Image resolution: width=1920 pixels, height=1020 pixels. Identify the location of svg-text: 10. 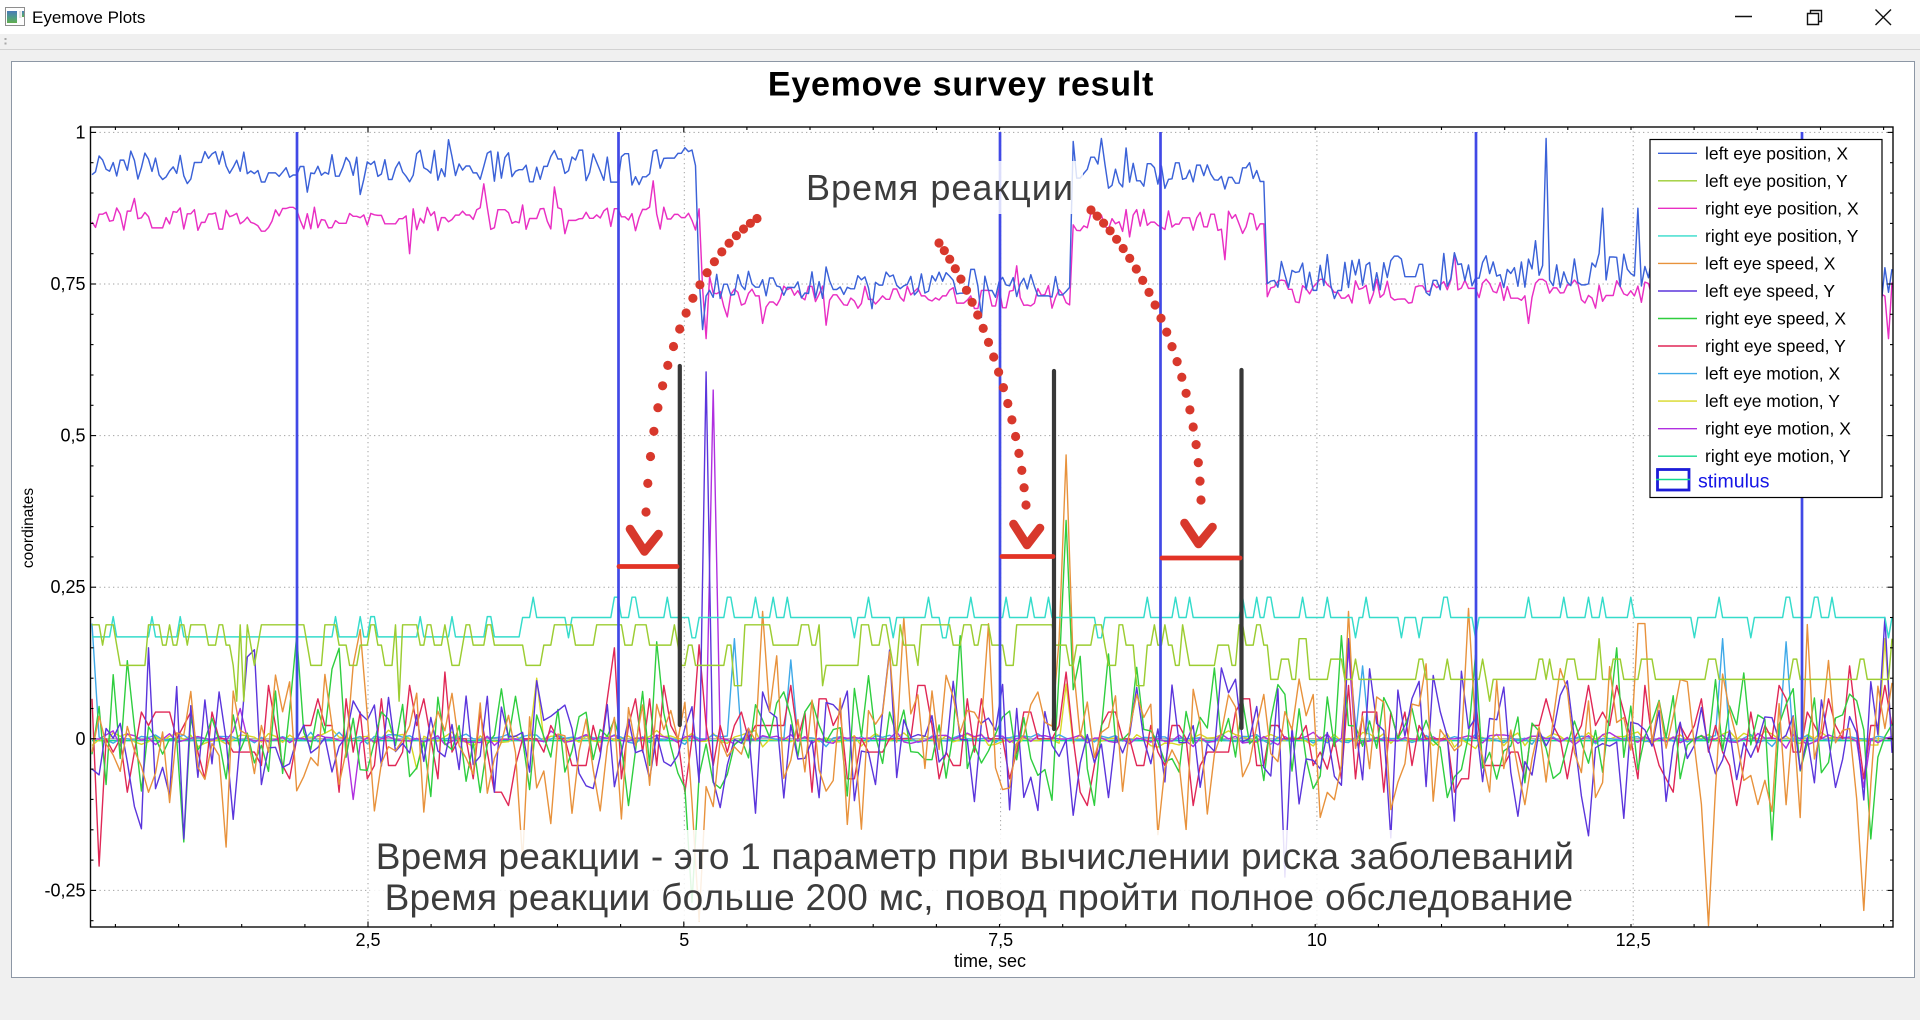
(1317, 940).